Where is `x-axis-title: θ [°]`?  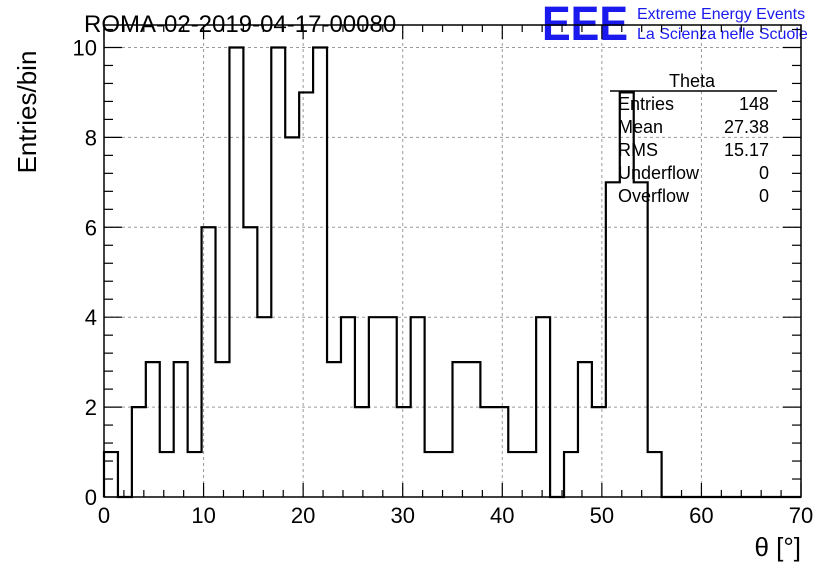
x-axis-title: θ [°] is located at coordinates (777, 547).